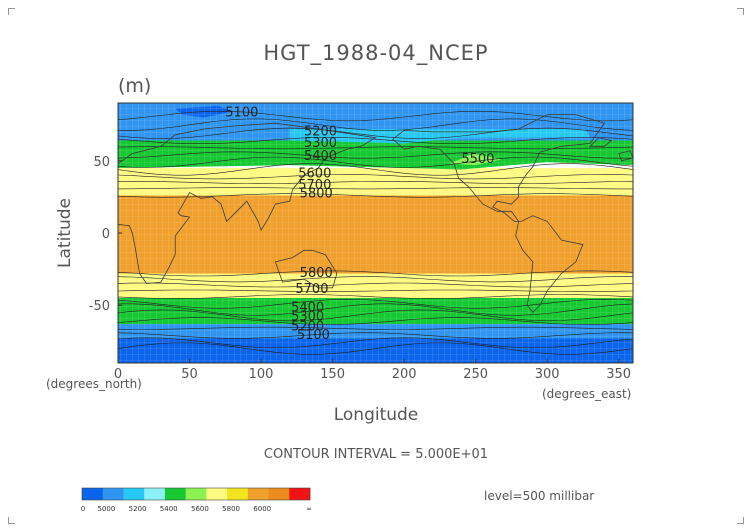  Describe the element at coordinates (101, 162) in the screenshot. I see `y-tick-label: 50` at that location.